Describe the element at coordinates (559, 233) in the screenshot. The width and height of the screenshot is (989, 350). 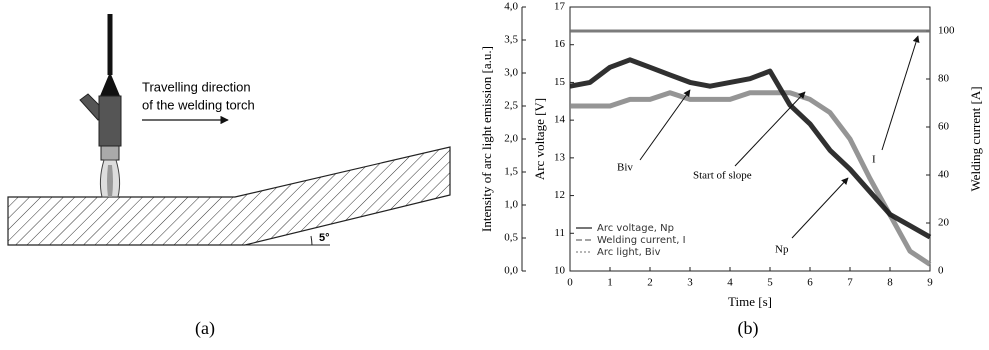
I see `y-tick-label: 11` at that location.